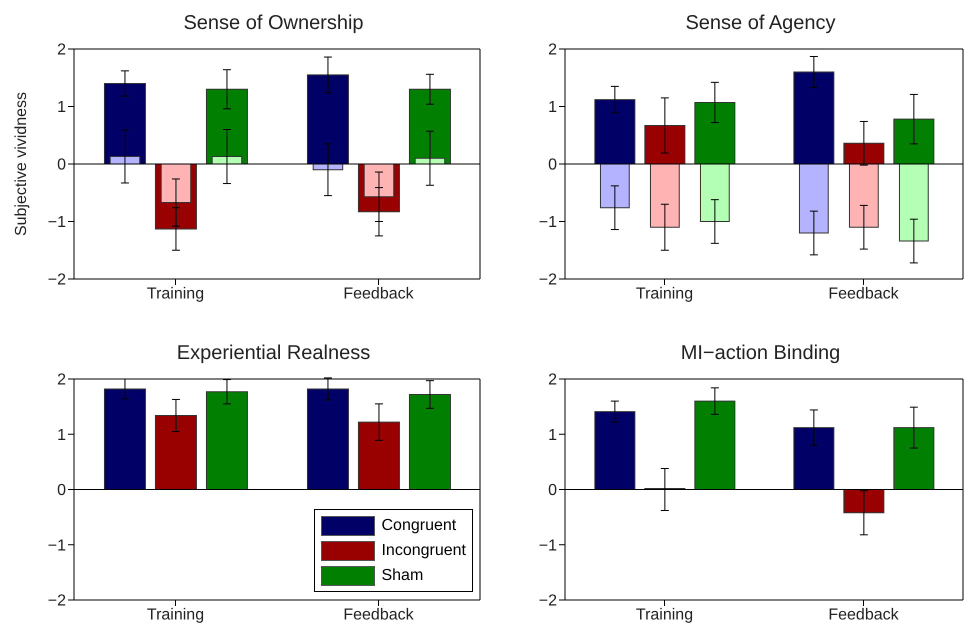 This screenshot has width=966, height=636. What do you see at coordinates (418, 525) in the screenshot?
I see `legend-label: Congruent` at bounding box center [418, 525].